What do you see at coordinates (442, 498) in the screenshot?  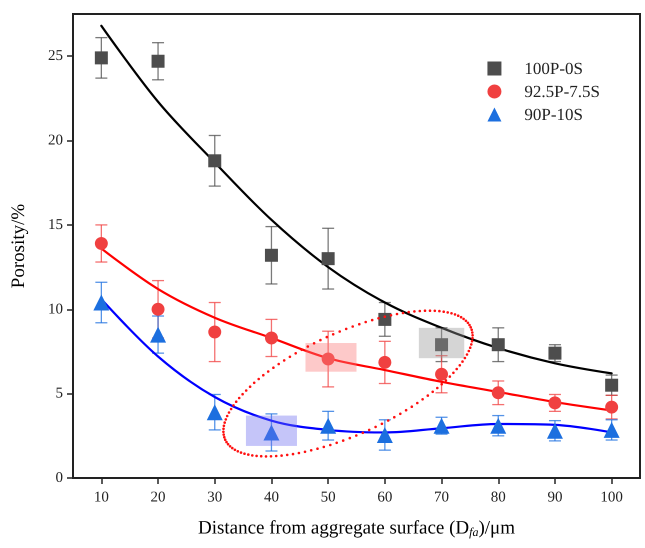 I see `x-tick-label: 70` at bounding box center [442, 498].